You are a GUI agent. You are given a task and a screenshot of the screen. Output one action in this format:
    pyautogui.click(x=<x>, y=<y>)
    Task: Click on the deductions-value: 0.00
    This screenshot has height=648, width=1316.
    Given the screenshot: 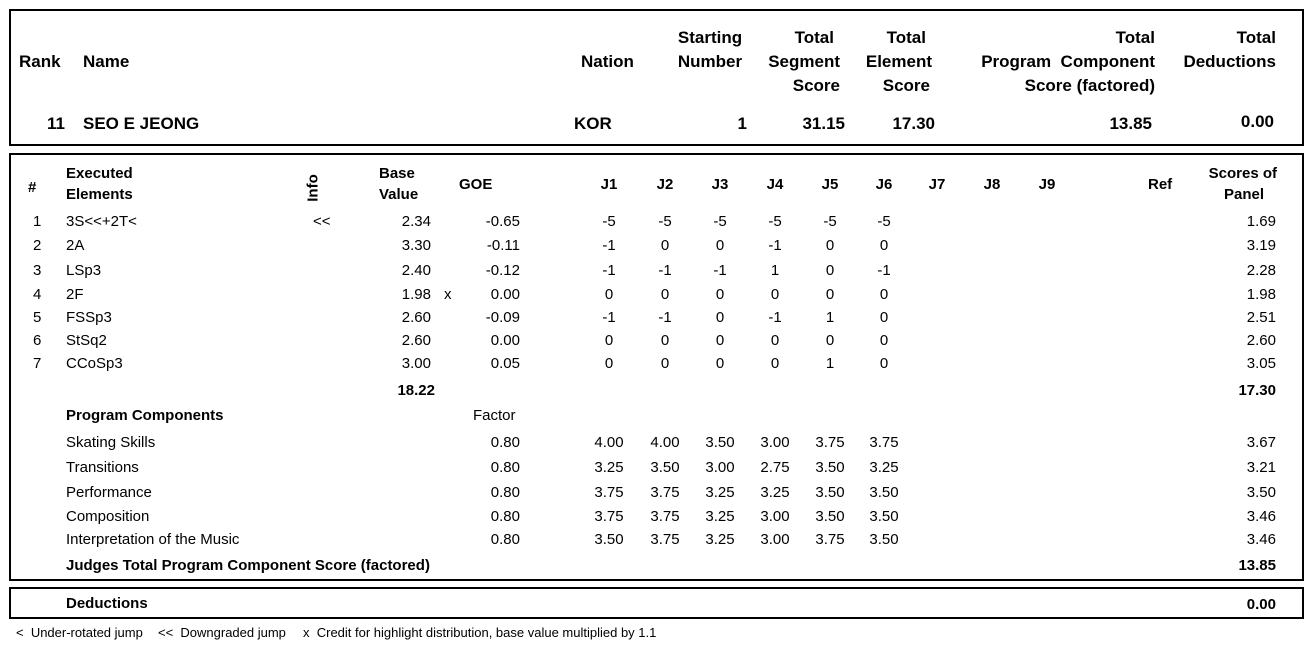 What is the action you would take?
    pyautogui.click(x=1261, y=604)
    